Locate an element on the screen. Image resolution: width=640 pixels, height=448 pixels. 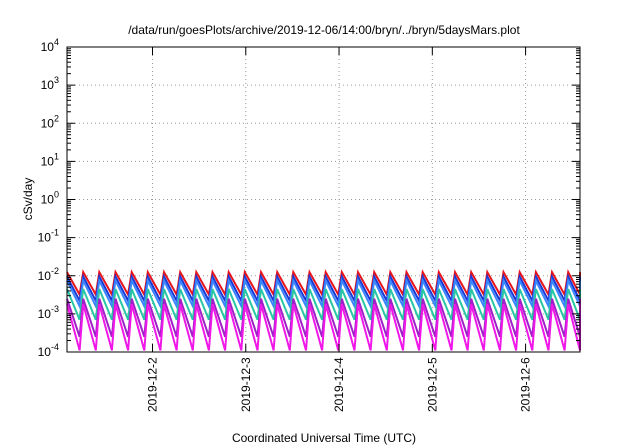
y-tick-label: 10⁻³ is located at coordinates (48, 312).